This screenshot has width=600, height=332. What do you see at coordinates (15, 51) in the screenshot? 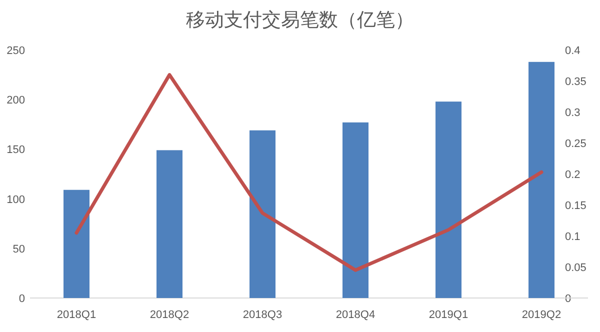
I see `y-tick-label: 250` at bounding box center [15, 51].